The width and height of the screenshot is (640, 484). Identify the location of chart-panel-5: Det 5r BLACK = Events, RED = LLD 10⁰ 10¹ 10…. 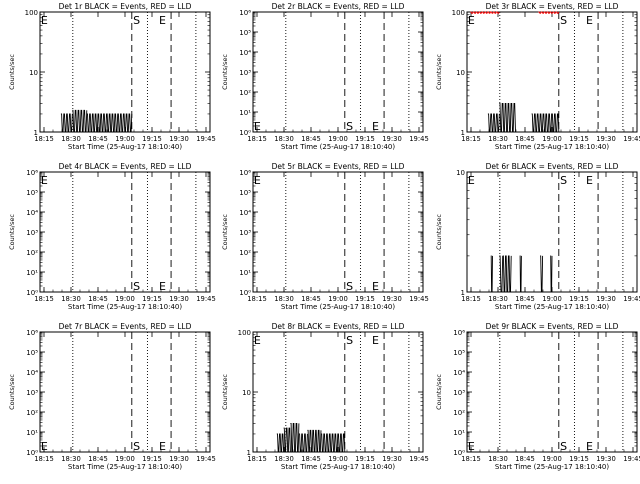
(325, 236).